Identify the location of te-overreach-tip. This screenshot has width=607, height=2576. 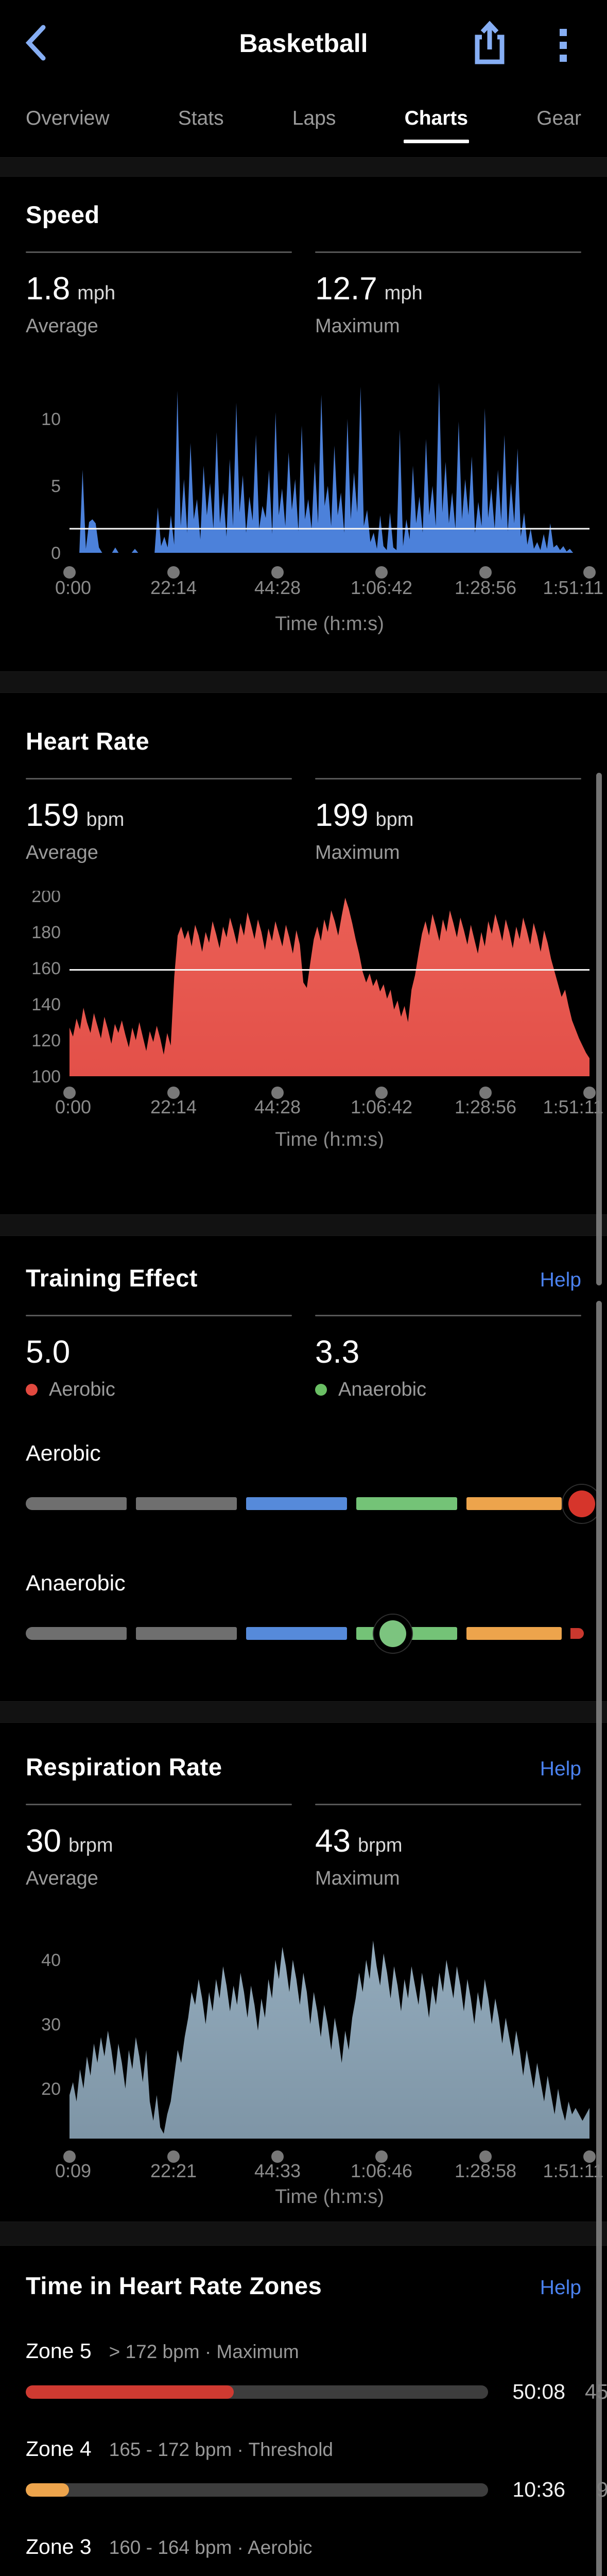
(577, 1633).